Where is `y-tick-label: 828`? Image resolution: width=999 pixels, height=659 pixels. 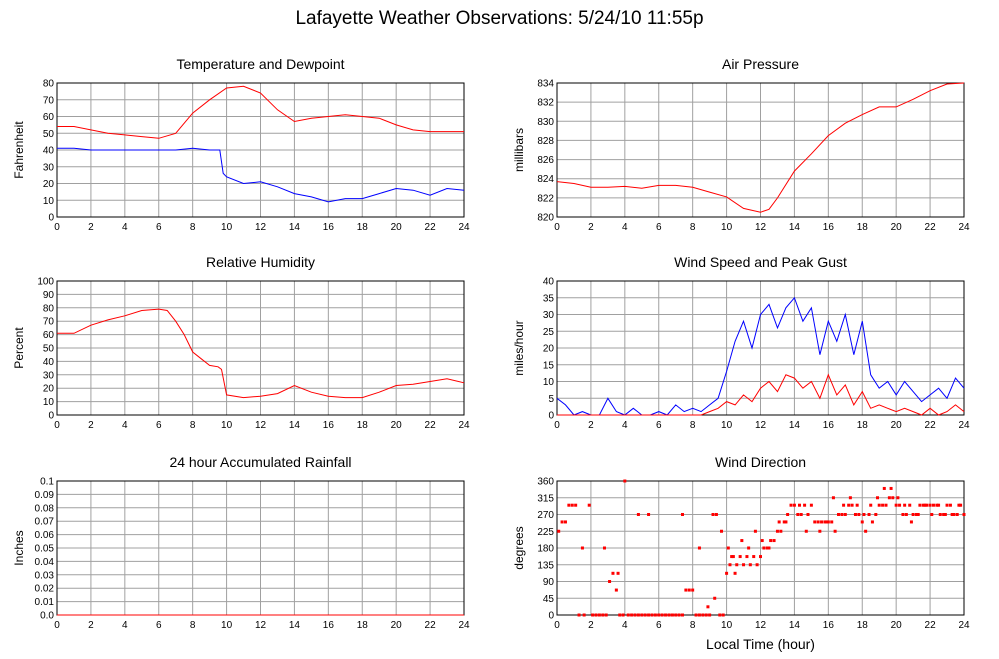
y-tick-label: 828 is located at coordinates (545, 141).